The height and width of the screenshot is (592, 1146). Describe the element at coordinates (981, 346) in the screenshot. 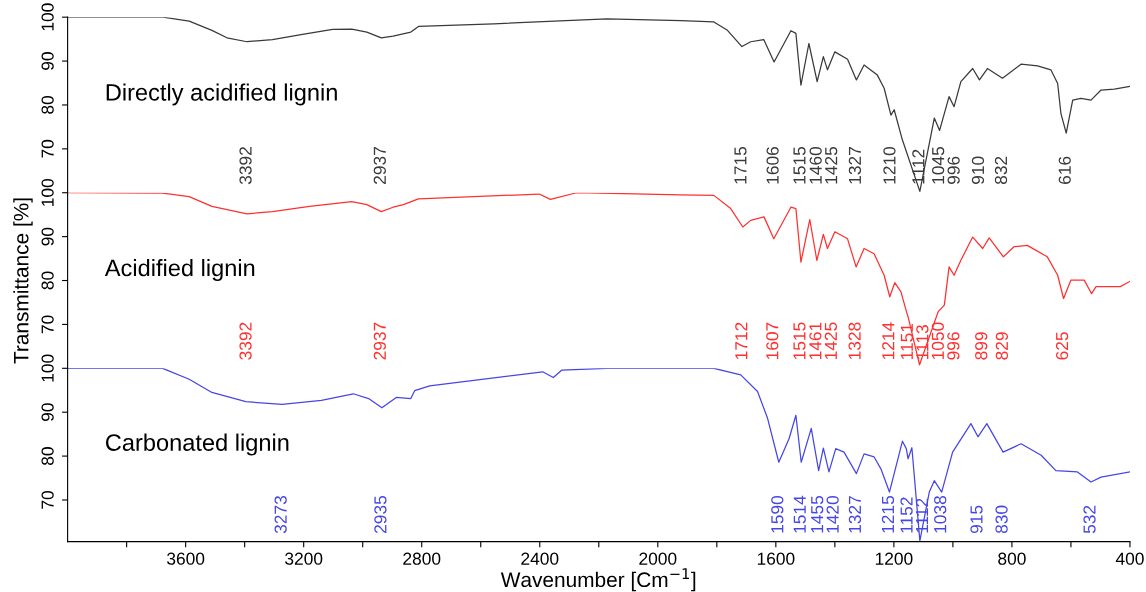

I see `annotation: 899` at that location.